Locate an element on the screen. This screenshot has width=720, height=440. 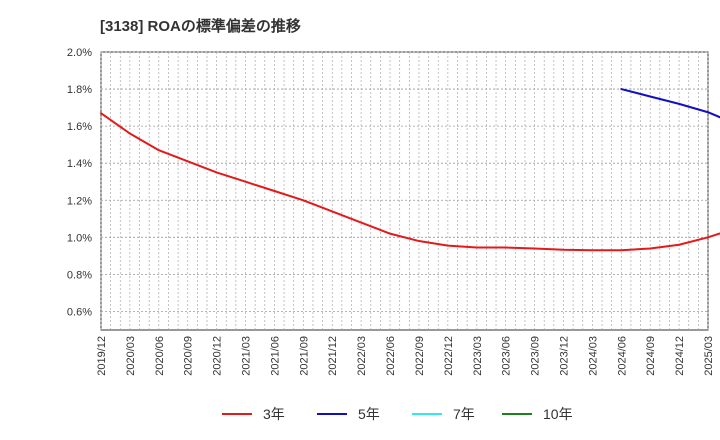
y-tick-label: 0.8% is located at coordinates (79, 275).